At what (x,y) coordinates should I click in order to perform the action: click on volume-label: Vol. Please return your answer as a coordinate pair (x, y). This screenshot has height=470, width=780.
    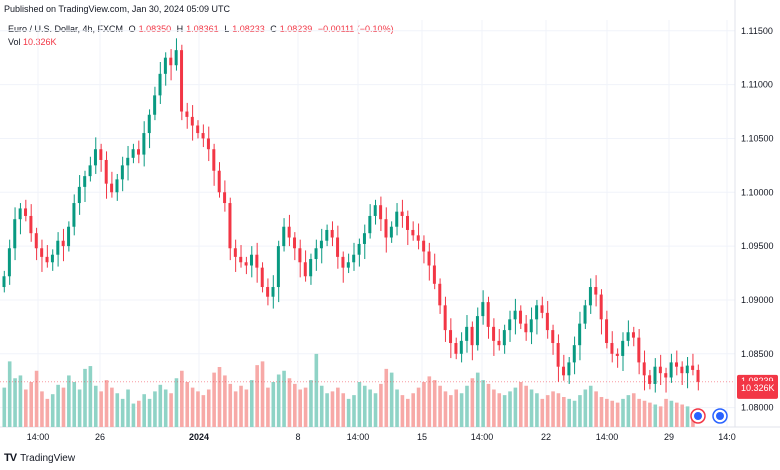
    Looking at the image, I should click on (14, 42).